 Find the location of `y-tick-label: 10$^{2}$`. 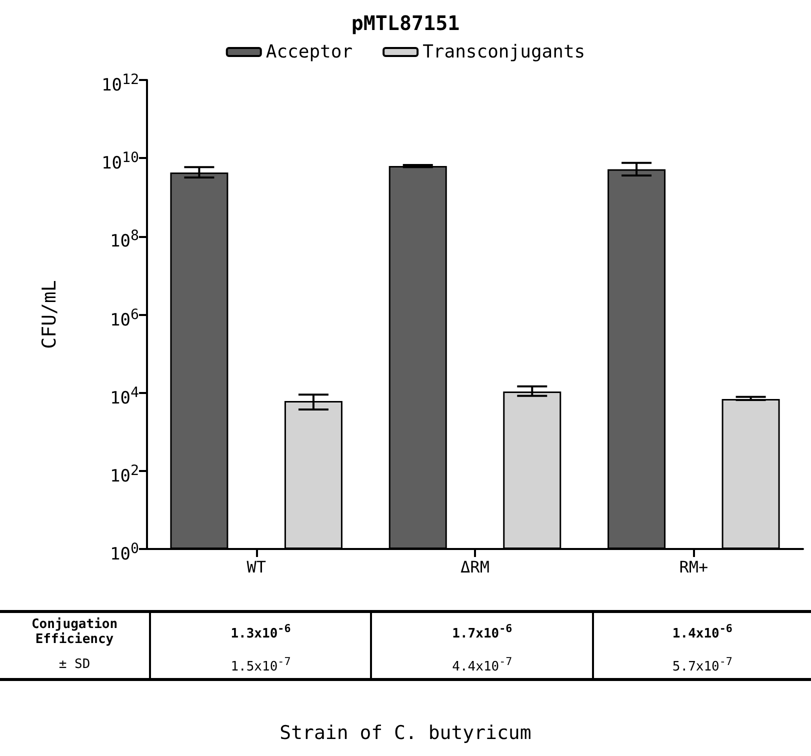

y-tick-label: 10$^{2}$ is located at coordinates (124, 475).